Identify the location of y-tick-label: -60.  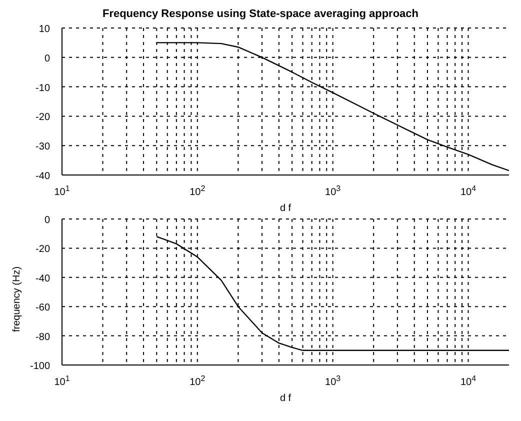
(43, 308).